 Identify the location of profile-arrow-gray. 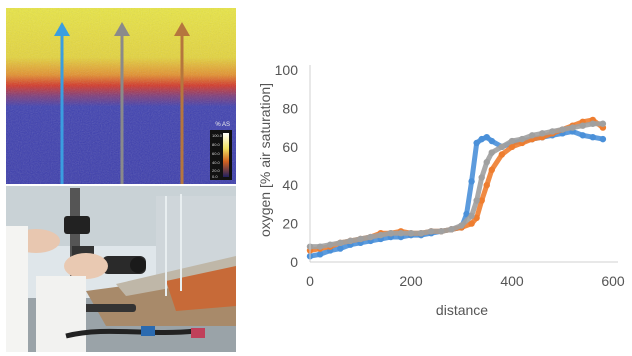
(122, 103).